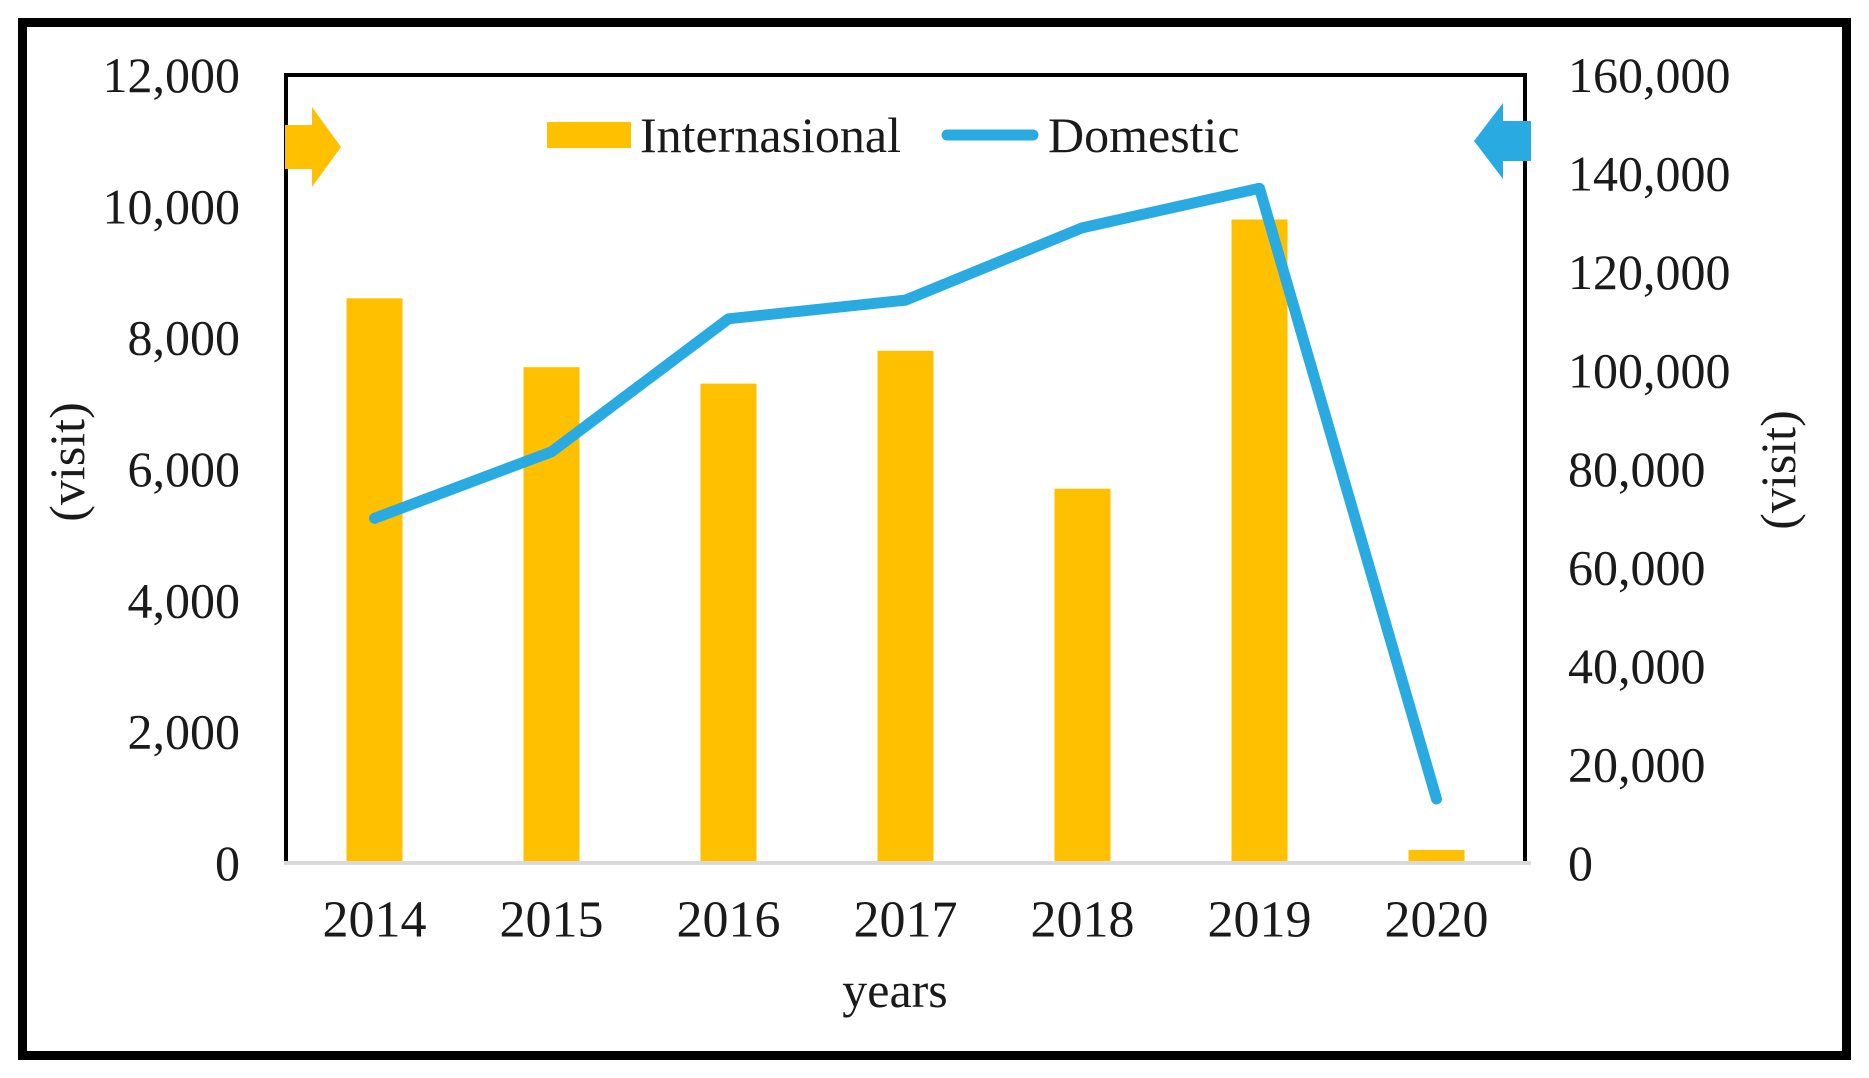 This screenshot has height=1078, width=1869. I want to click on right-axis-indicator-arrow-icon, so click(1502, 141).